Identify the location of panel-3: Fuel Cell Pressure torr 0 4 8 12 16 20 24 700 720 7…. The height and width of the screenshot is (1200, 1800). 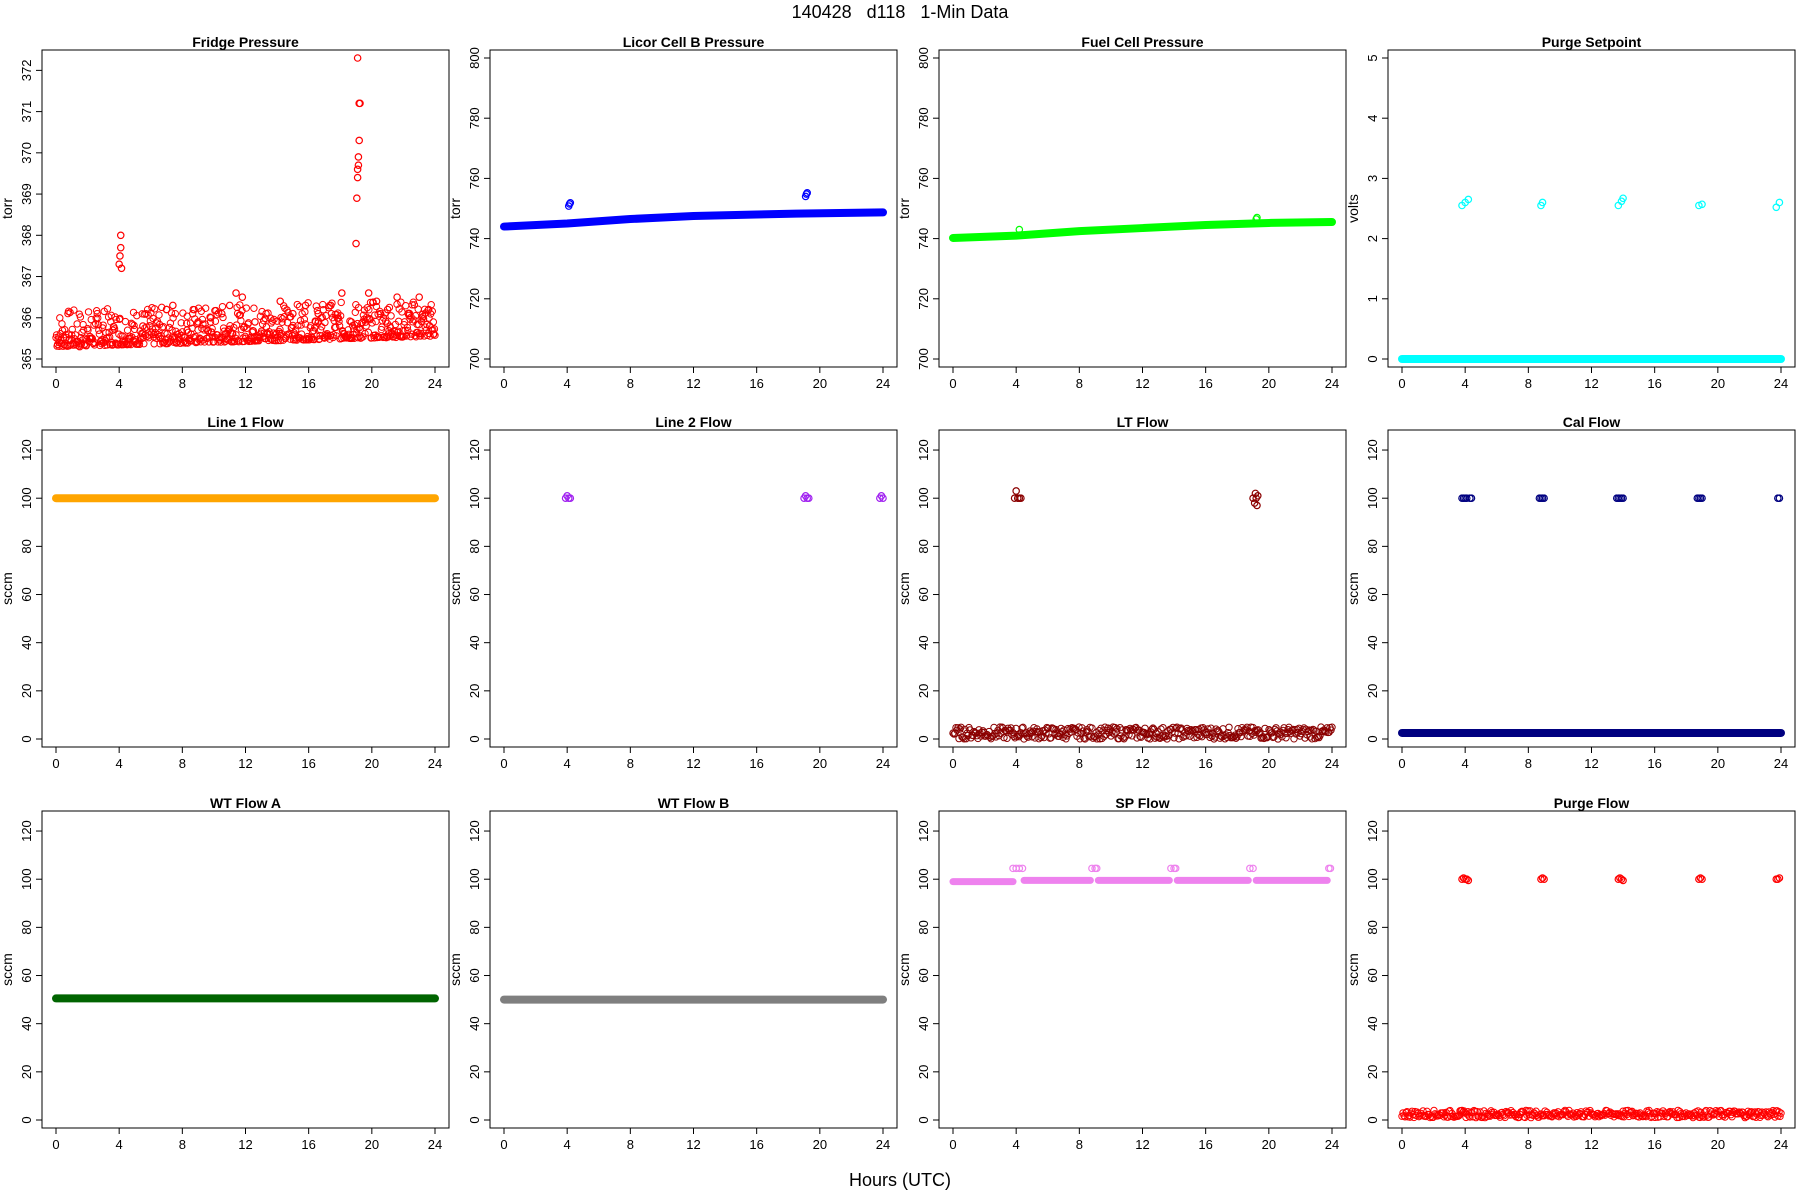
(1121, 212).